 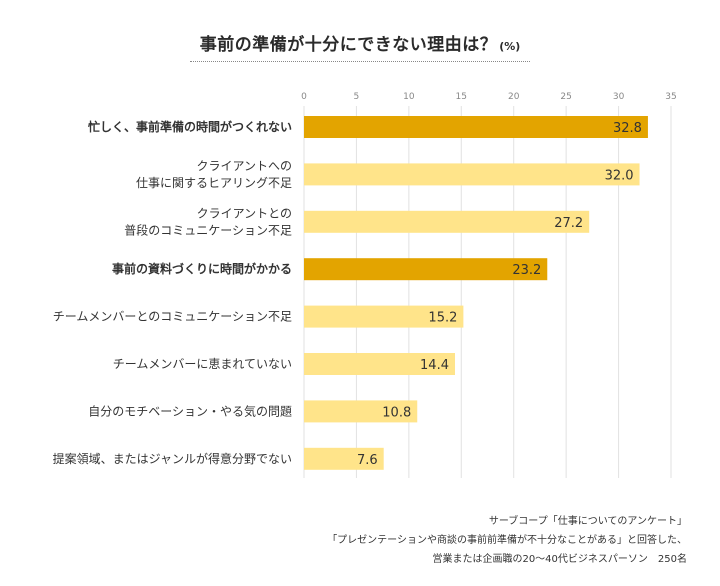 What do you see at coordinates (409, 97) in the screenshot?
I see `x-tick-label: 10` at bounding box center [409, 97].